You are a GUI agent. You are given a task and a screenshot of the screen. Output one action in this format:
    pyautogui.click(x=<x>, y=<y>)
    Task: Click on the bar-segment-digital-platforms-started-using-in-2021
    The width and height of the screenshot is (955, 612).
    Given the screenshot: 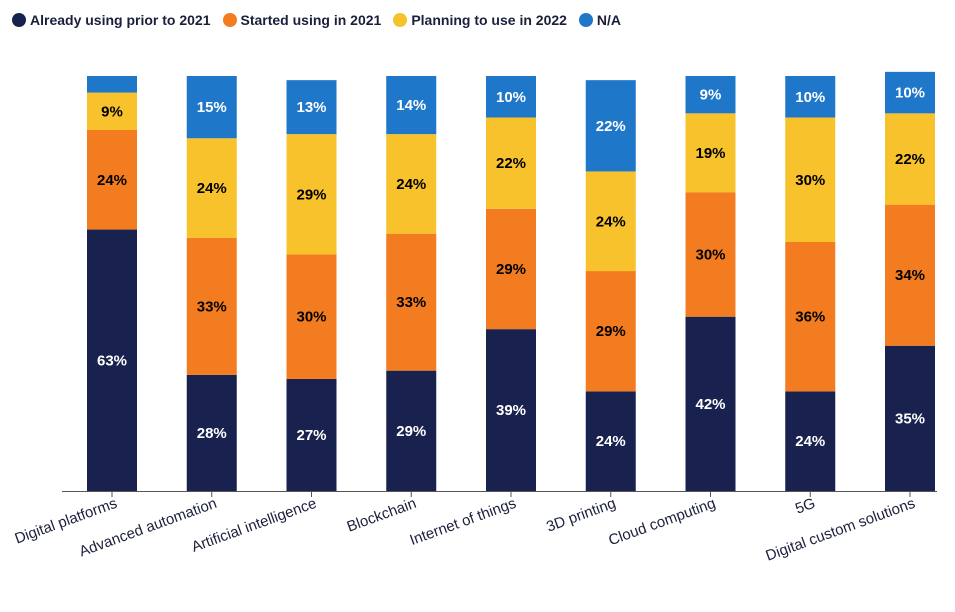 What is the action you would take?
    pyautogui.click(x=112, y=179)
    